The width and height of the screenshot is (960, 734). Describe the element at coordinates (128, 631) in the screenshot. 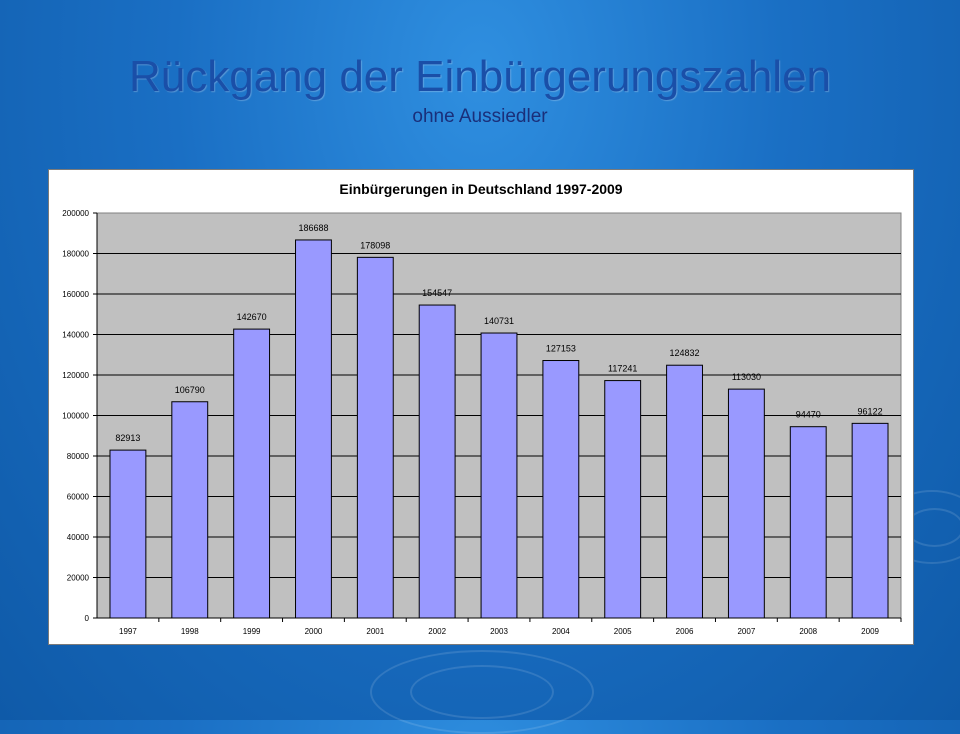

I see `x-tick-label: 1997` at that location.